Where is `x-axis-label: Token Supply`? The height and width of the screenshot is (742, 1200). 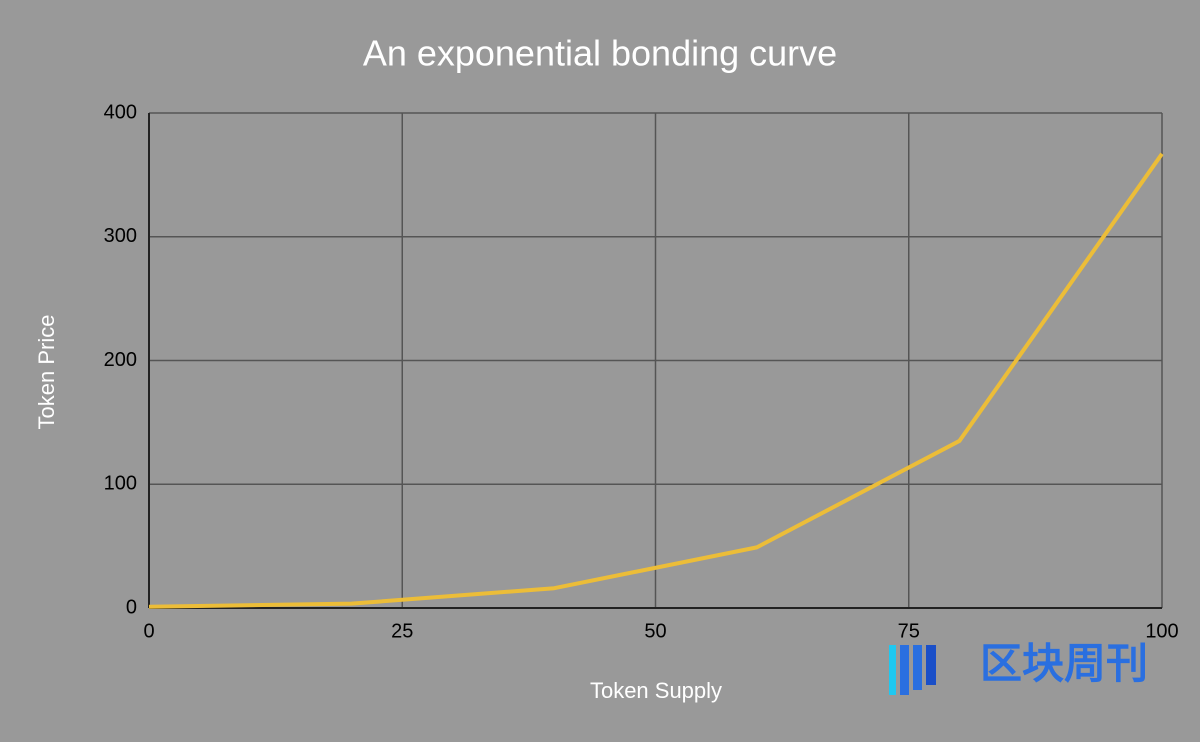 x-axis-label: Token Supply is located at coordinates (656, 690).